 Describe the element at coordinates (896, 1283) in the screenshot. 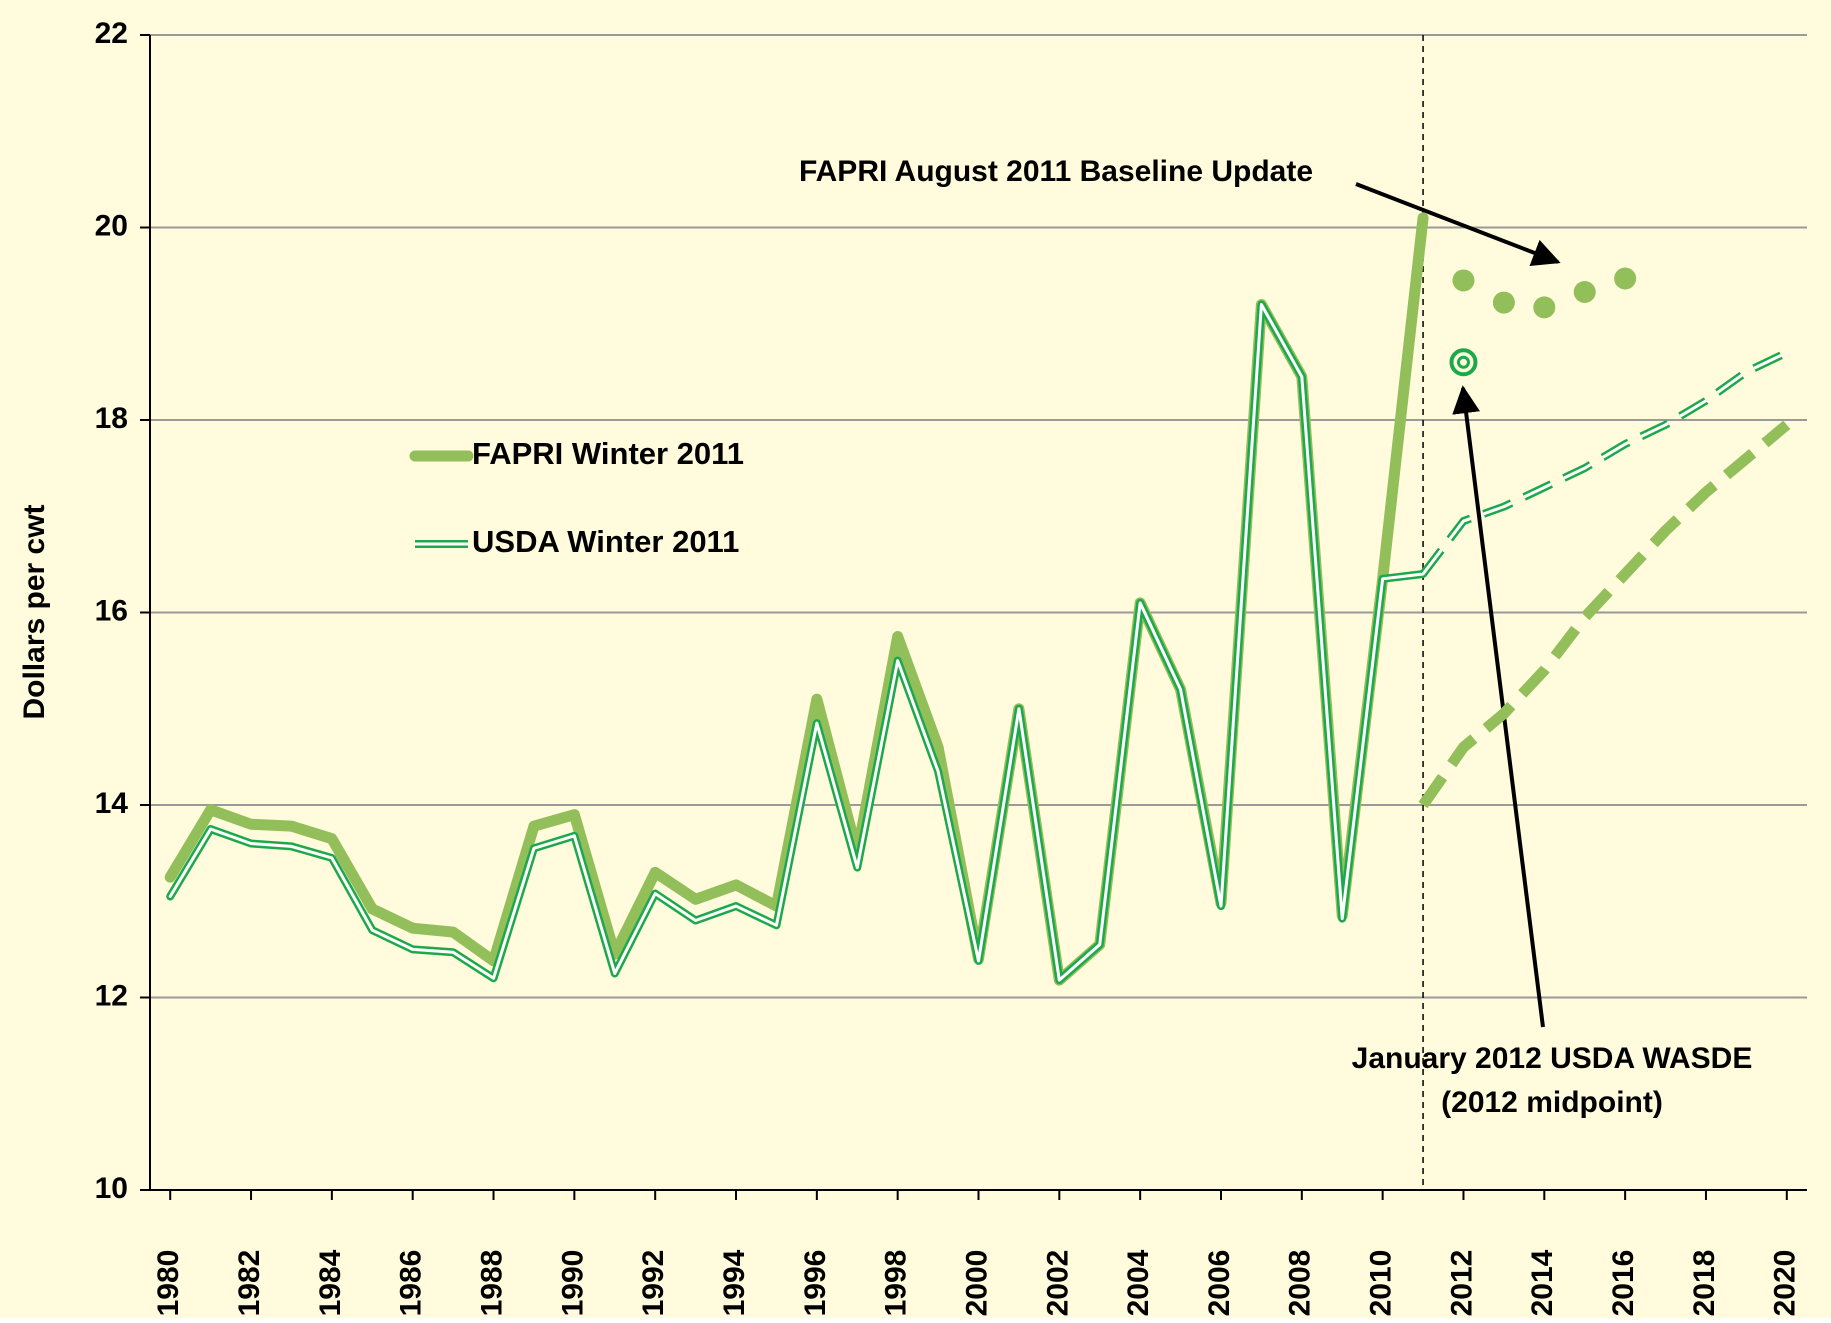

I see `x-tick-label: 1998` at that location.